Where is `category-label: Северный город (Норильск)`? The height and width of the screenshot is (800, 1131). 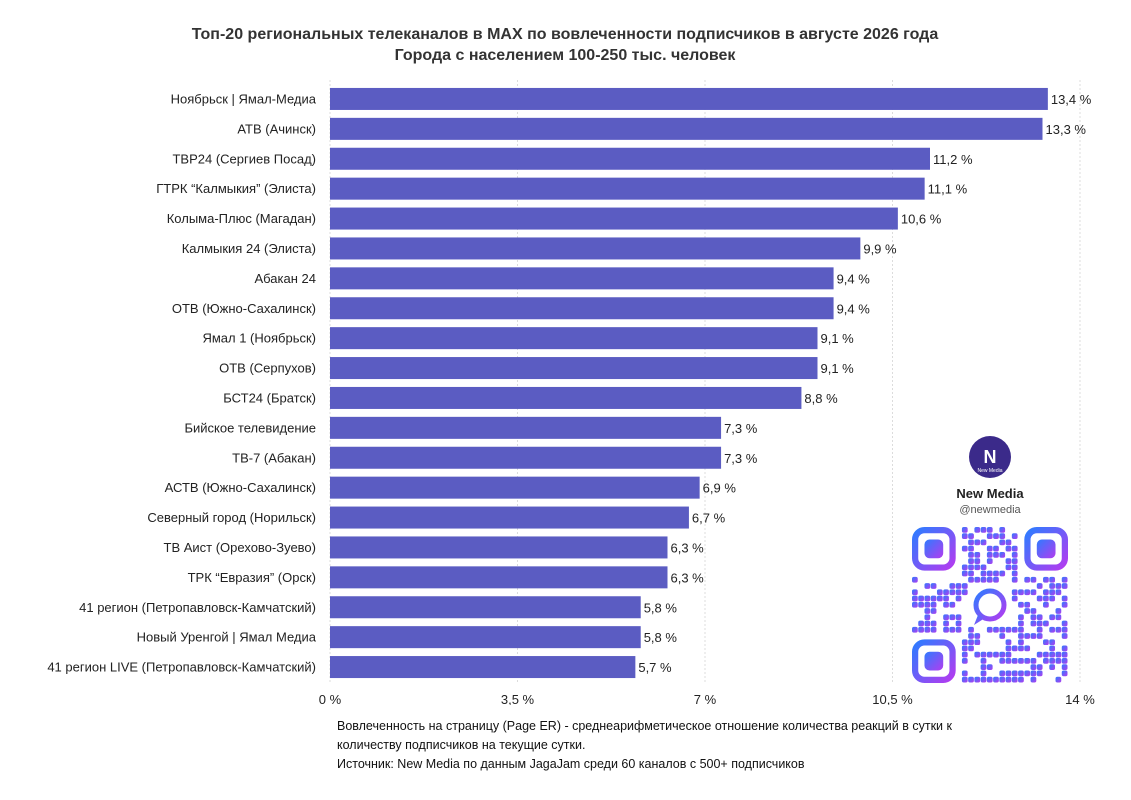
category-label: Северный город (Норильск) is located at coordinates (231, 517).